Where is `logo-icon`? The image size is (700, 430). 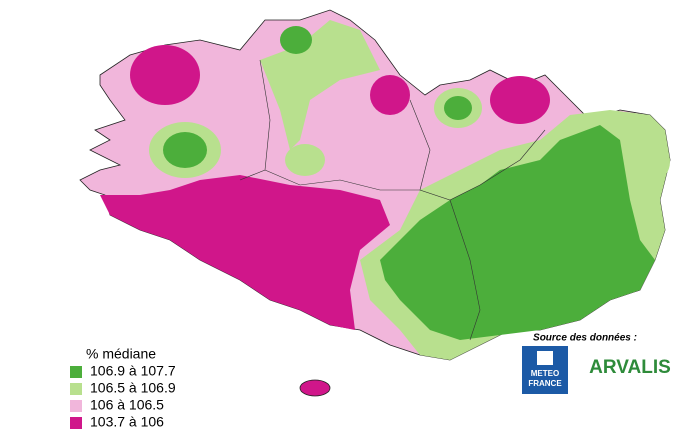 logo-icon is located at coordinates (545, 358).